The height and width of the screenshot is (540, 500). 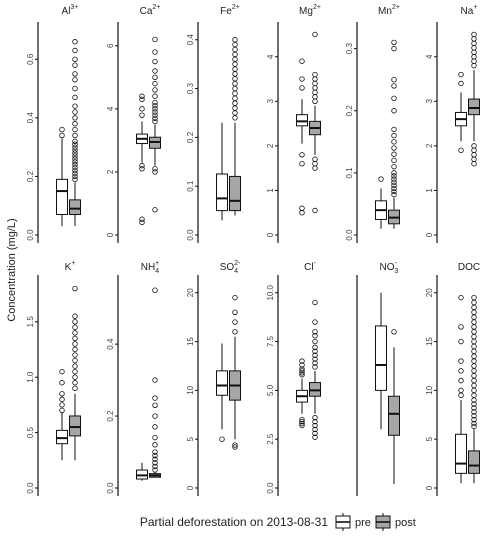 I want to click on y-tick-label: 1.0, so click(x=30, y=377).